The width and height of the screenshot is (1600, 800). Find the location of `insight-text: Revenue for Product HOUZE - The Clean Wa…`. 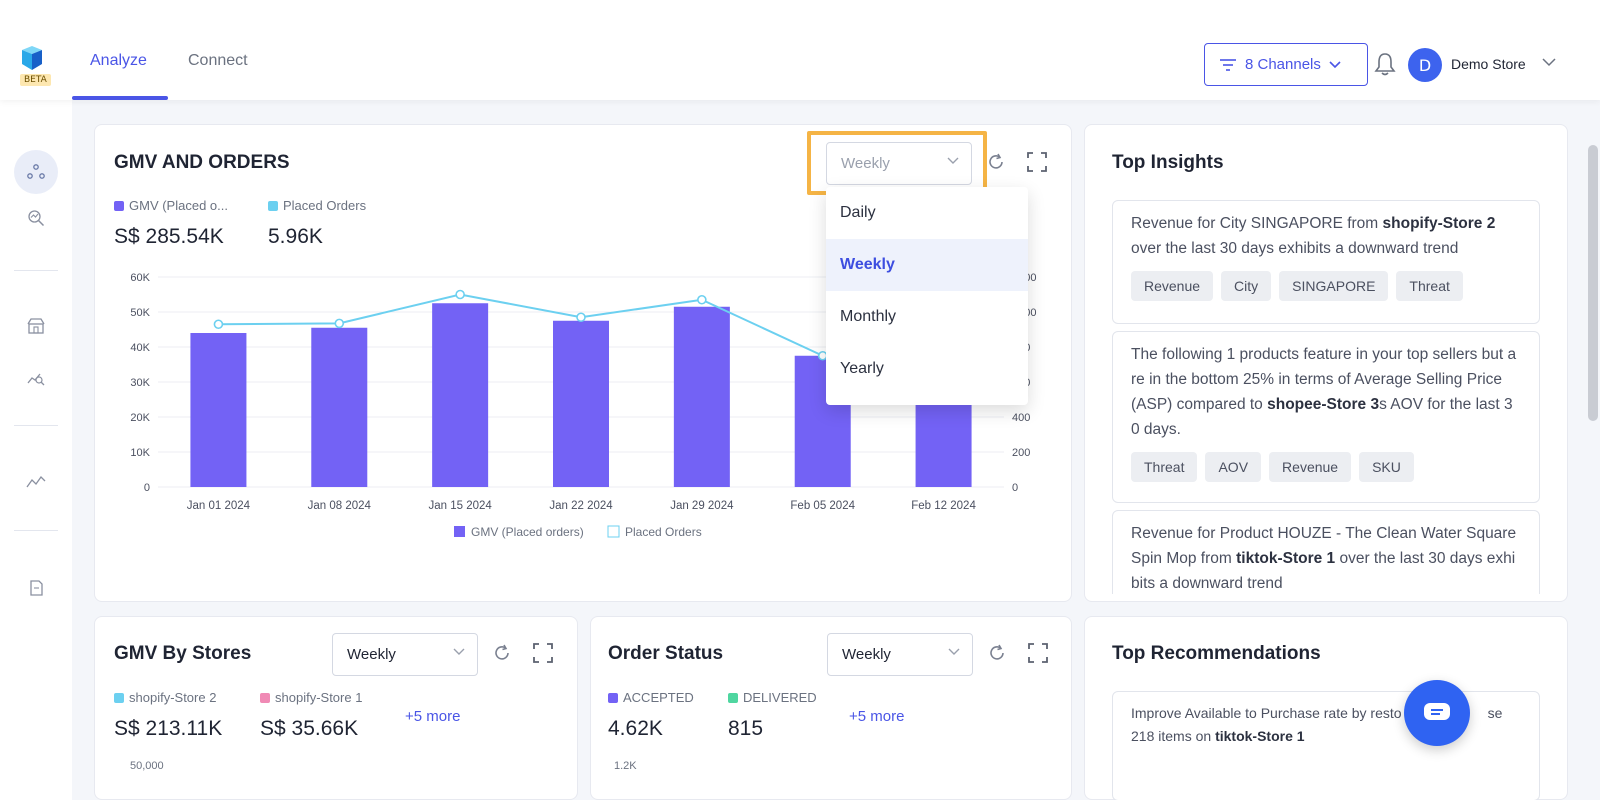

insight-text: Revenue for Product HOUZE - The Clean Wa… is located at coordinates (1324, 558).